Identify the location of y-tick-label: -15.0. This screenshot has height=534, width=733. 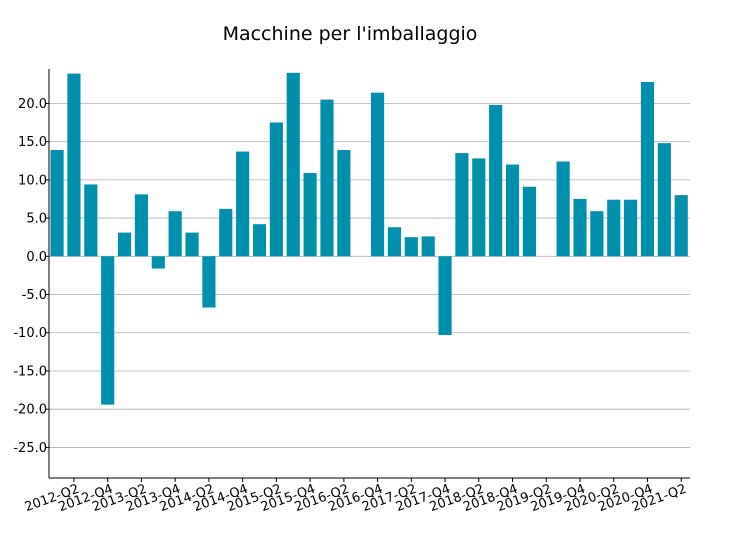
(30, 371).